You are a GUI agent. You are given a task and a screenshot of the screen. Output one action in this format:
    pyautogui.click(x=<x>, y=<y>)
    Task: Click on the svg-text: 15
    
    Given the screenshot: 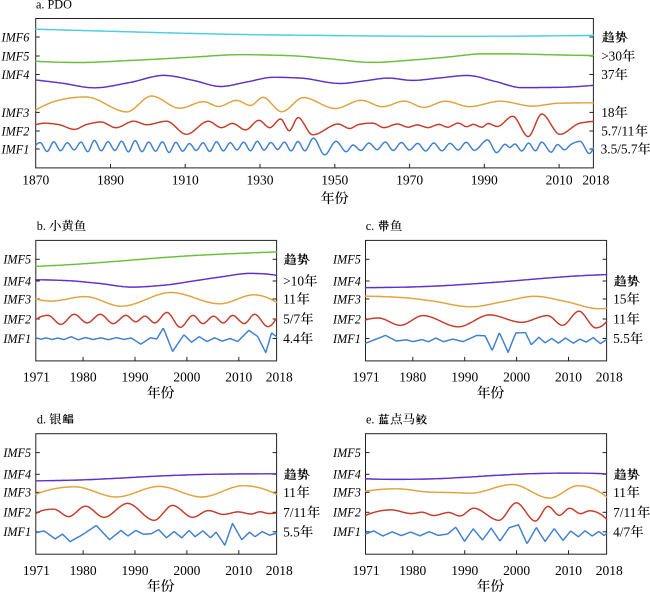 What is the action you would take?
    pyautogui.click(x=620, y=299)
    